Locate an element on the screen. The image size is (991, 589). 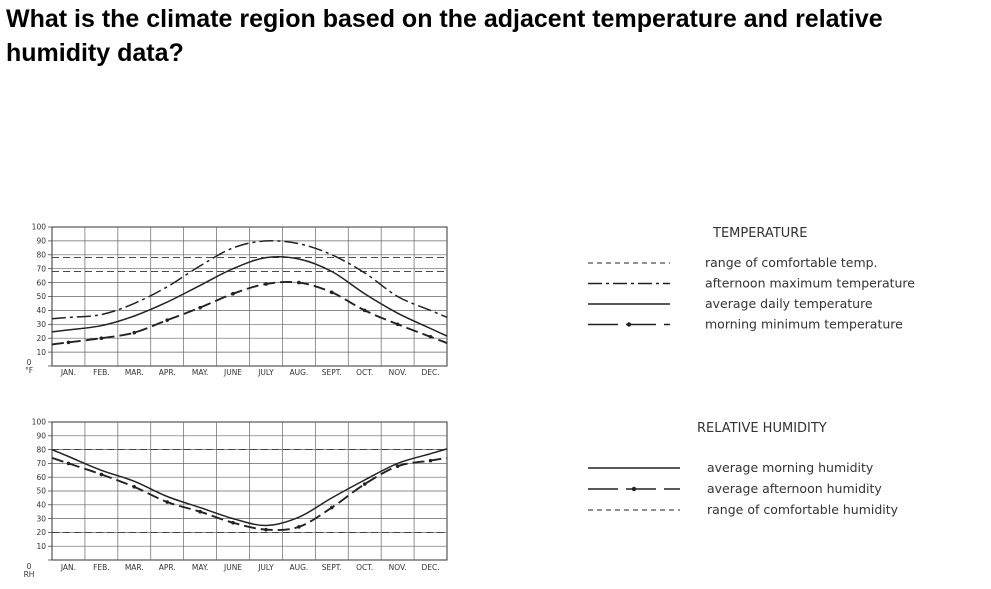
legend-item-morning-minimum-temperature: morning minimum temperature is located at coordinates (804, 324).